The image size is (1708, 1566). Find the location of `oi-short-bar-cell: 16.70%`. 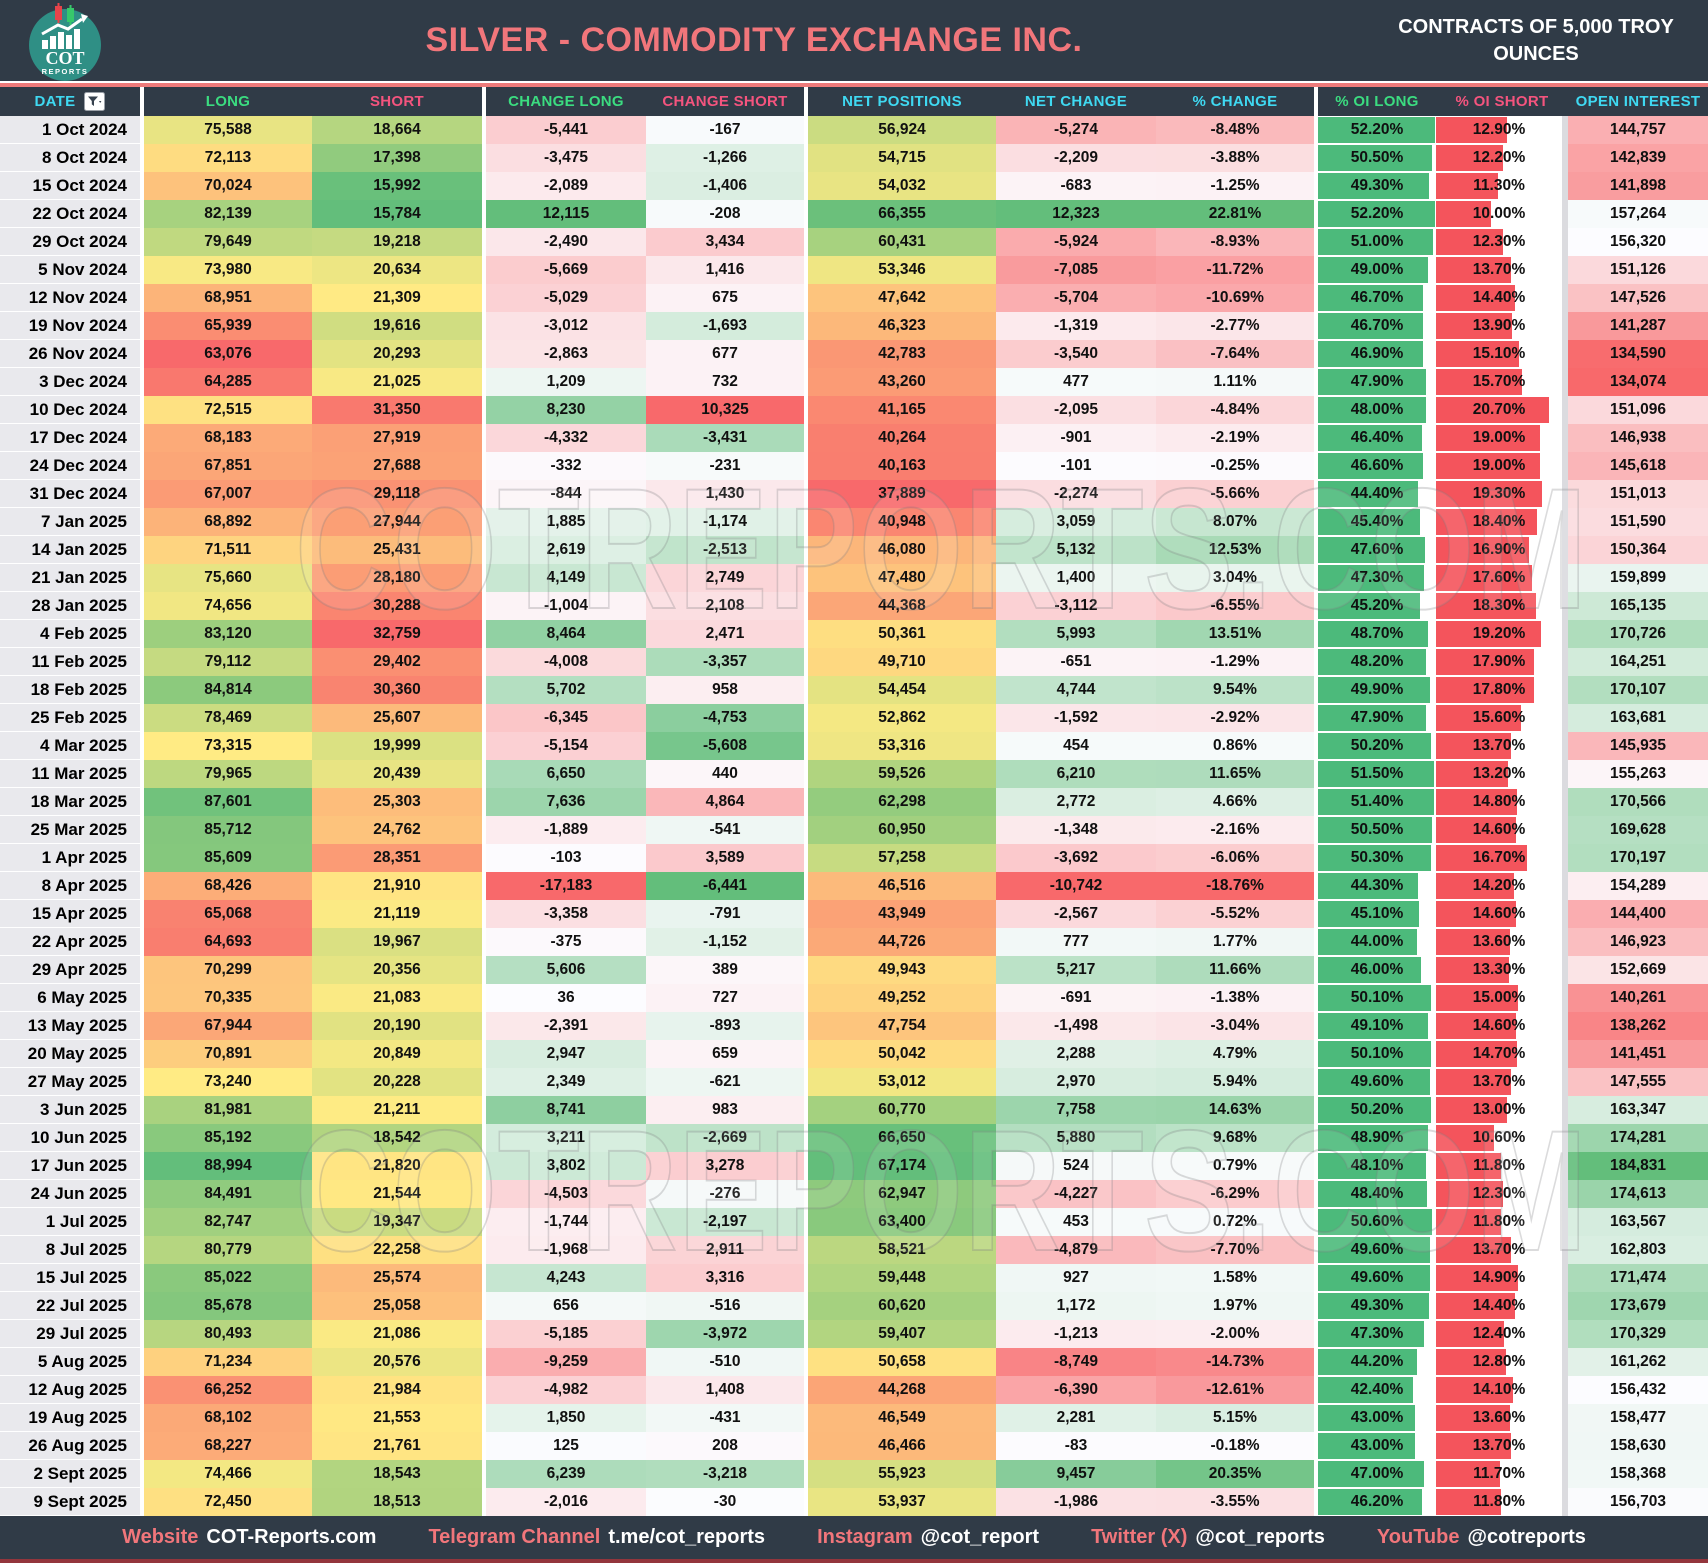

oi-short-bar-cell: 16.70% is located at coordinates (1502, 858).